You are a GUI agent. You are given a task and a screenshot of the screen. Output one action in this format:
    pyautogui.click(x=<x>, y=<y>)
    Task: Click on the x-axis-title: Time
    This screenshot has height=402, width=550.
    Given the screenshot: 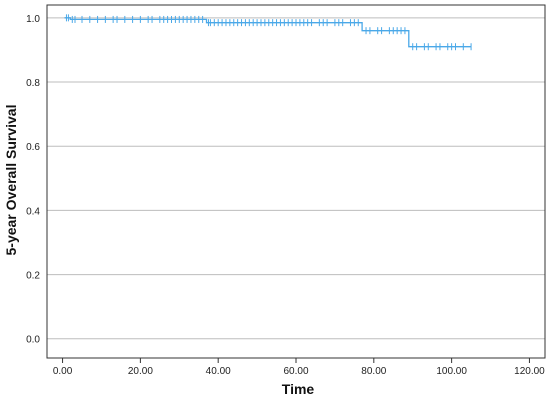 What is the action you would take?
    pyautogui.click(x=298, y=389)
    